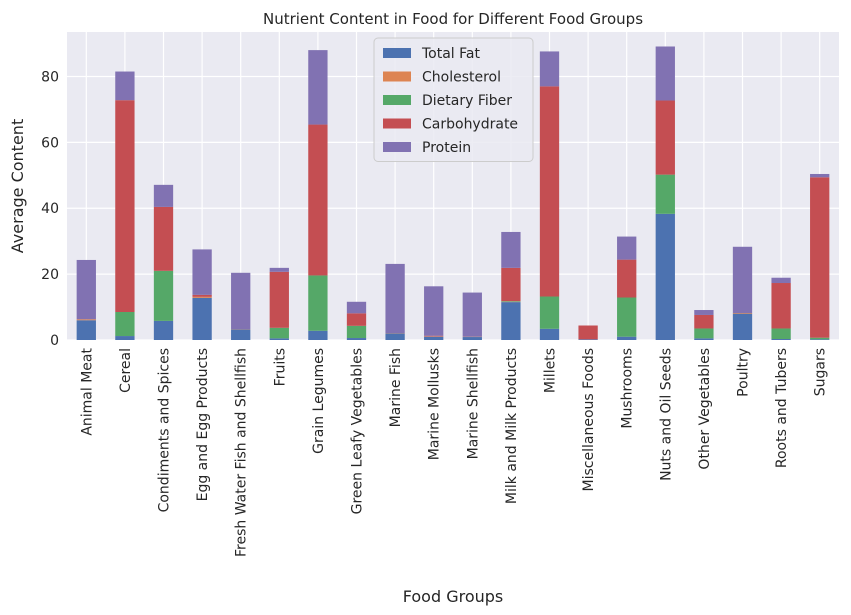 The image size is (851, 615). I want to click on bar-segment: Cereal - Protein: 8.7, so click(125, 86).